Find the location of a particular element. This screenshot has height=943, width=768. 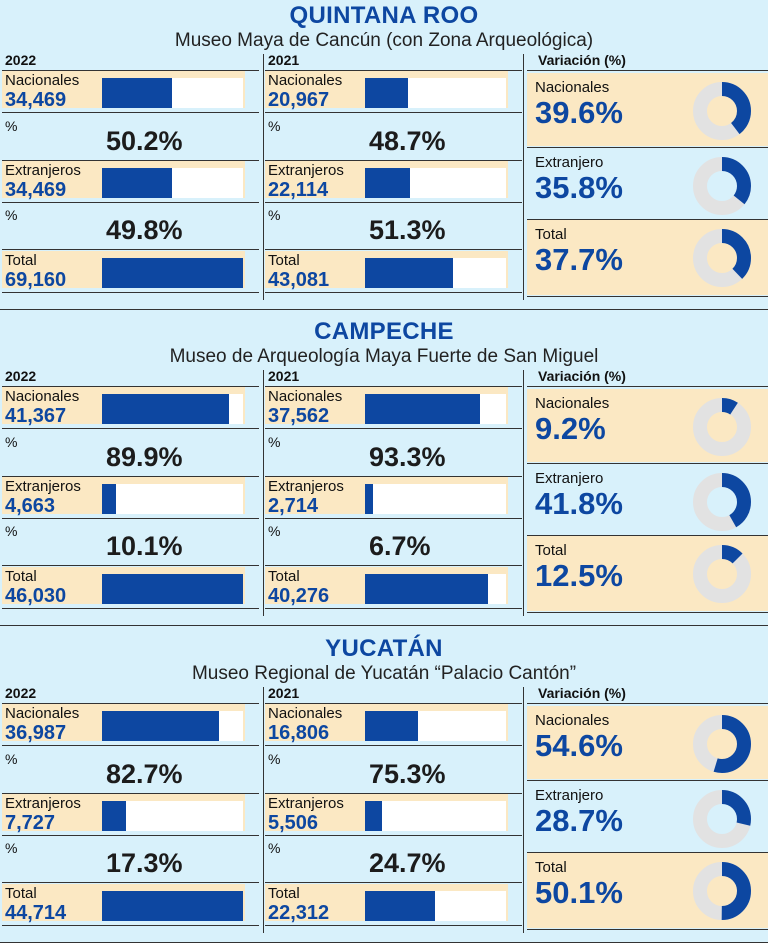

total-cell: Total 43,081 is located at coordinates (386, 271).